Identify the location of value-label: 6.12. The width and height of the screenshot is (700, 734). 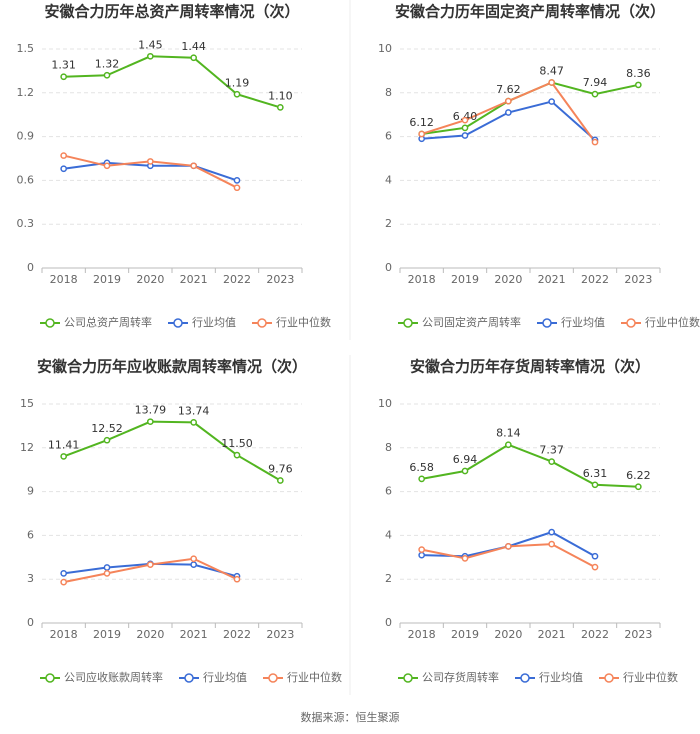
(421, 122).